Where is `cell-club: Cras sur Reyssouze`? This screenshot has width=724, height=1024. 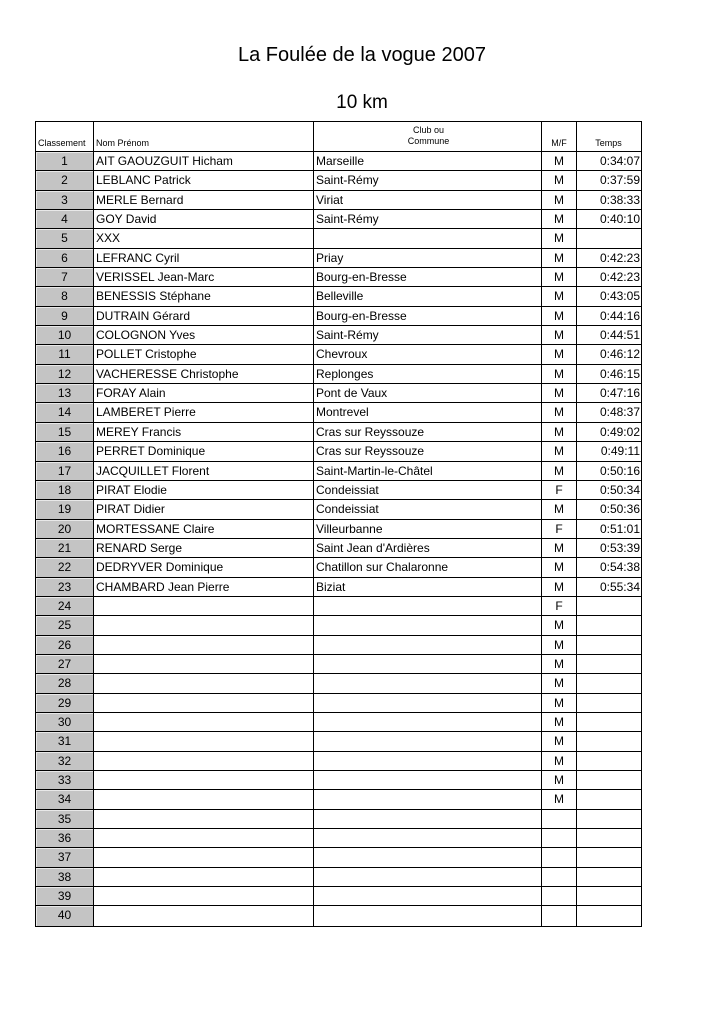 cell-club: Cras sur Reyssouze is located at coordinates (428, 451).